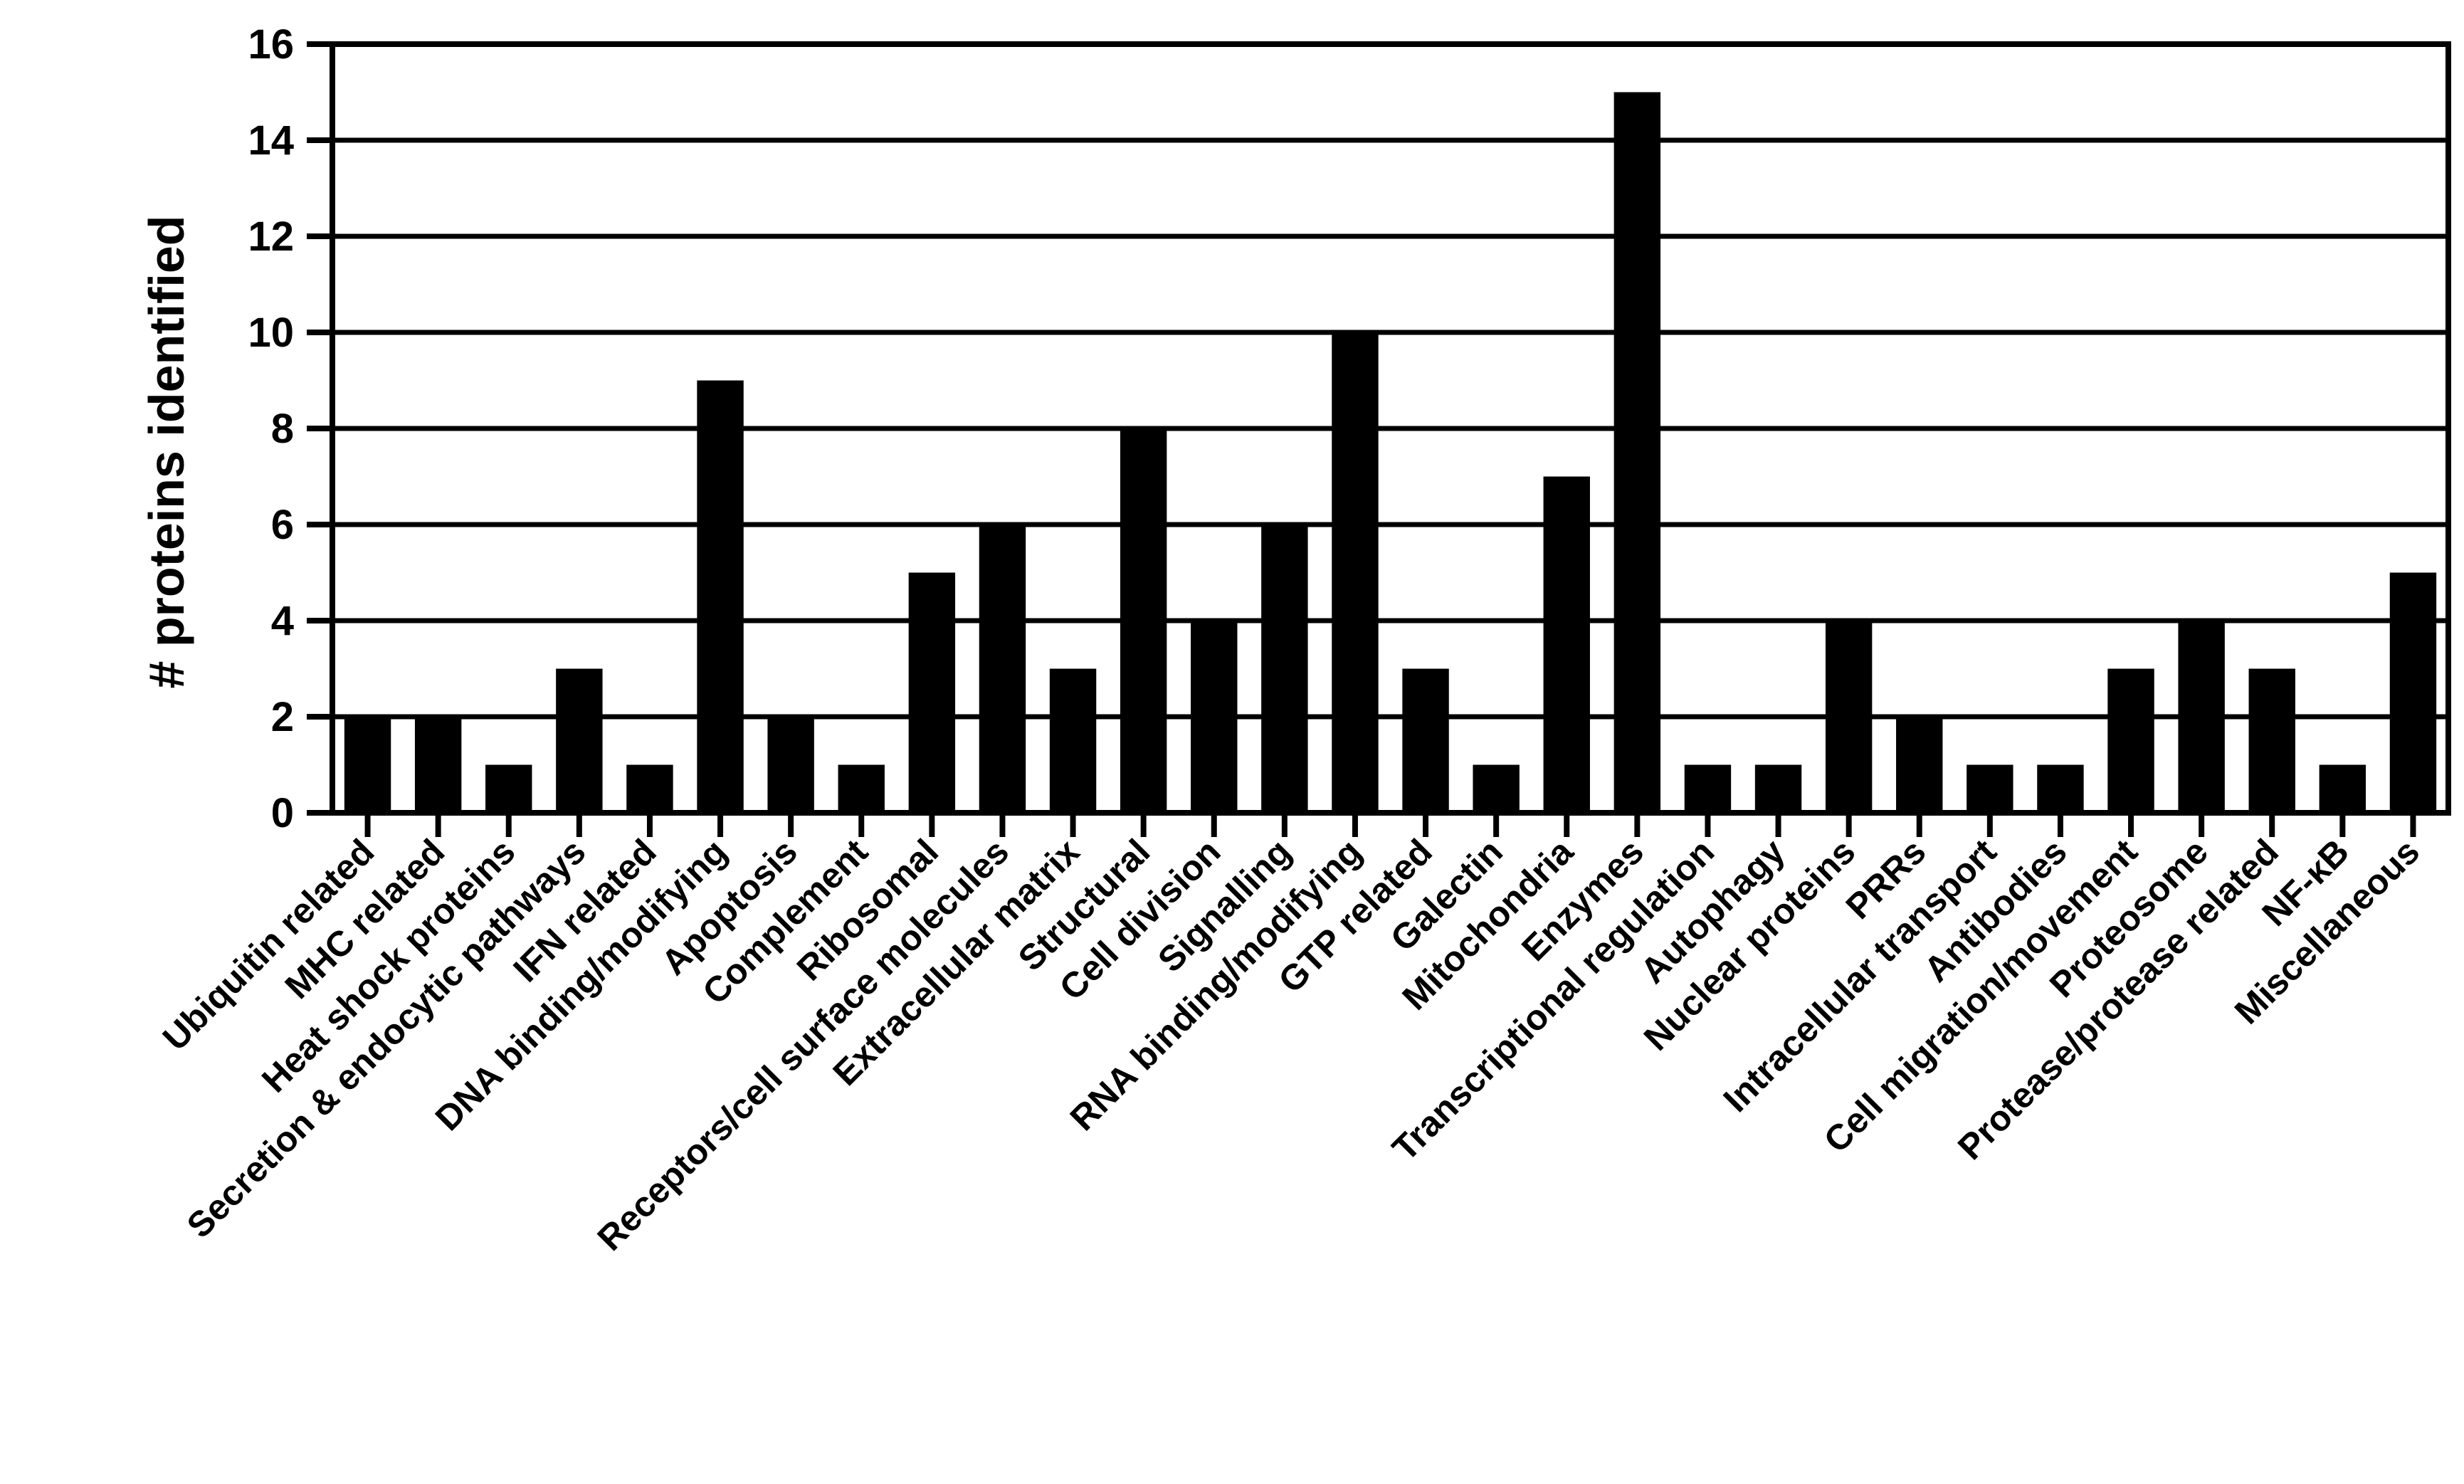  Describe the element at coordinates (282, 525) in the screenshot. I see `y-tick-label-6: 6` at that location.